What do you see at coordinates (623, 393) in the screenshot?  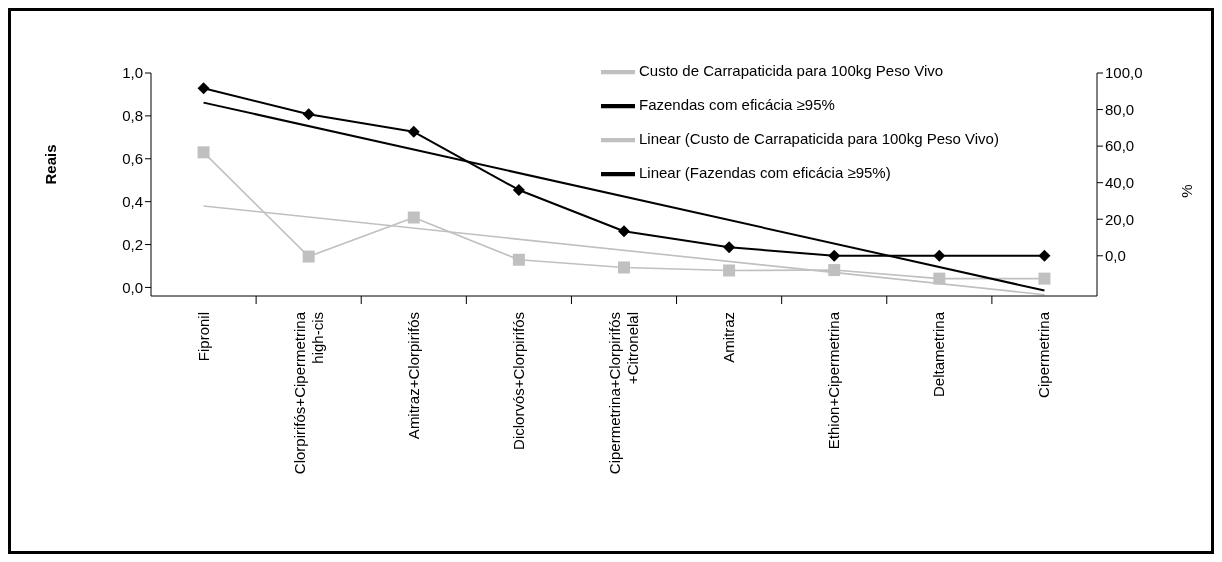 I see `x-tick-label: Cipermetrina+Clorpirifós +Citronelal` at bounding box center [623, 393].